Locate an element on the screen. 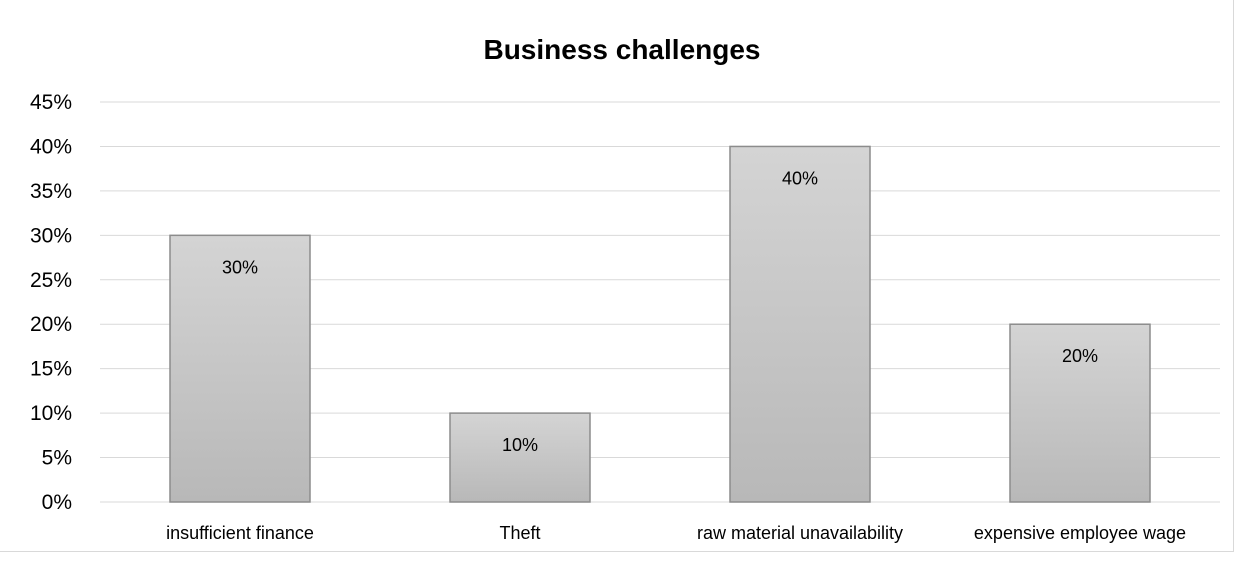 This screenshot has height=562, width=1244. y-tick-label: 35% is located at coordinates (51, 191).